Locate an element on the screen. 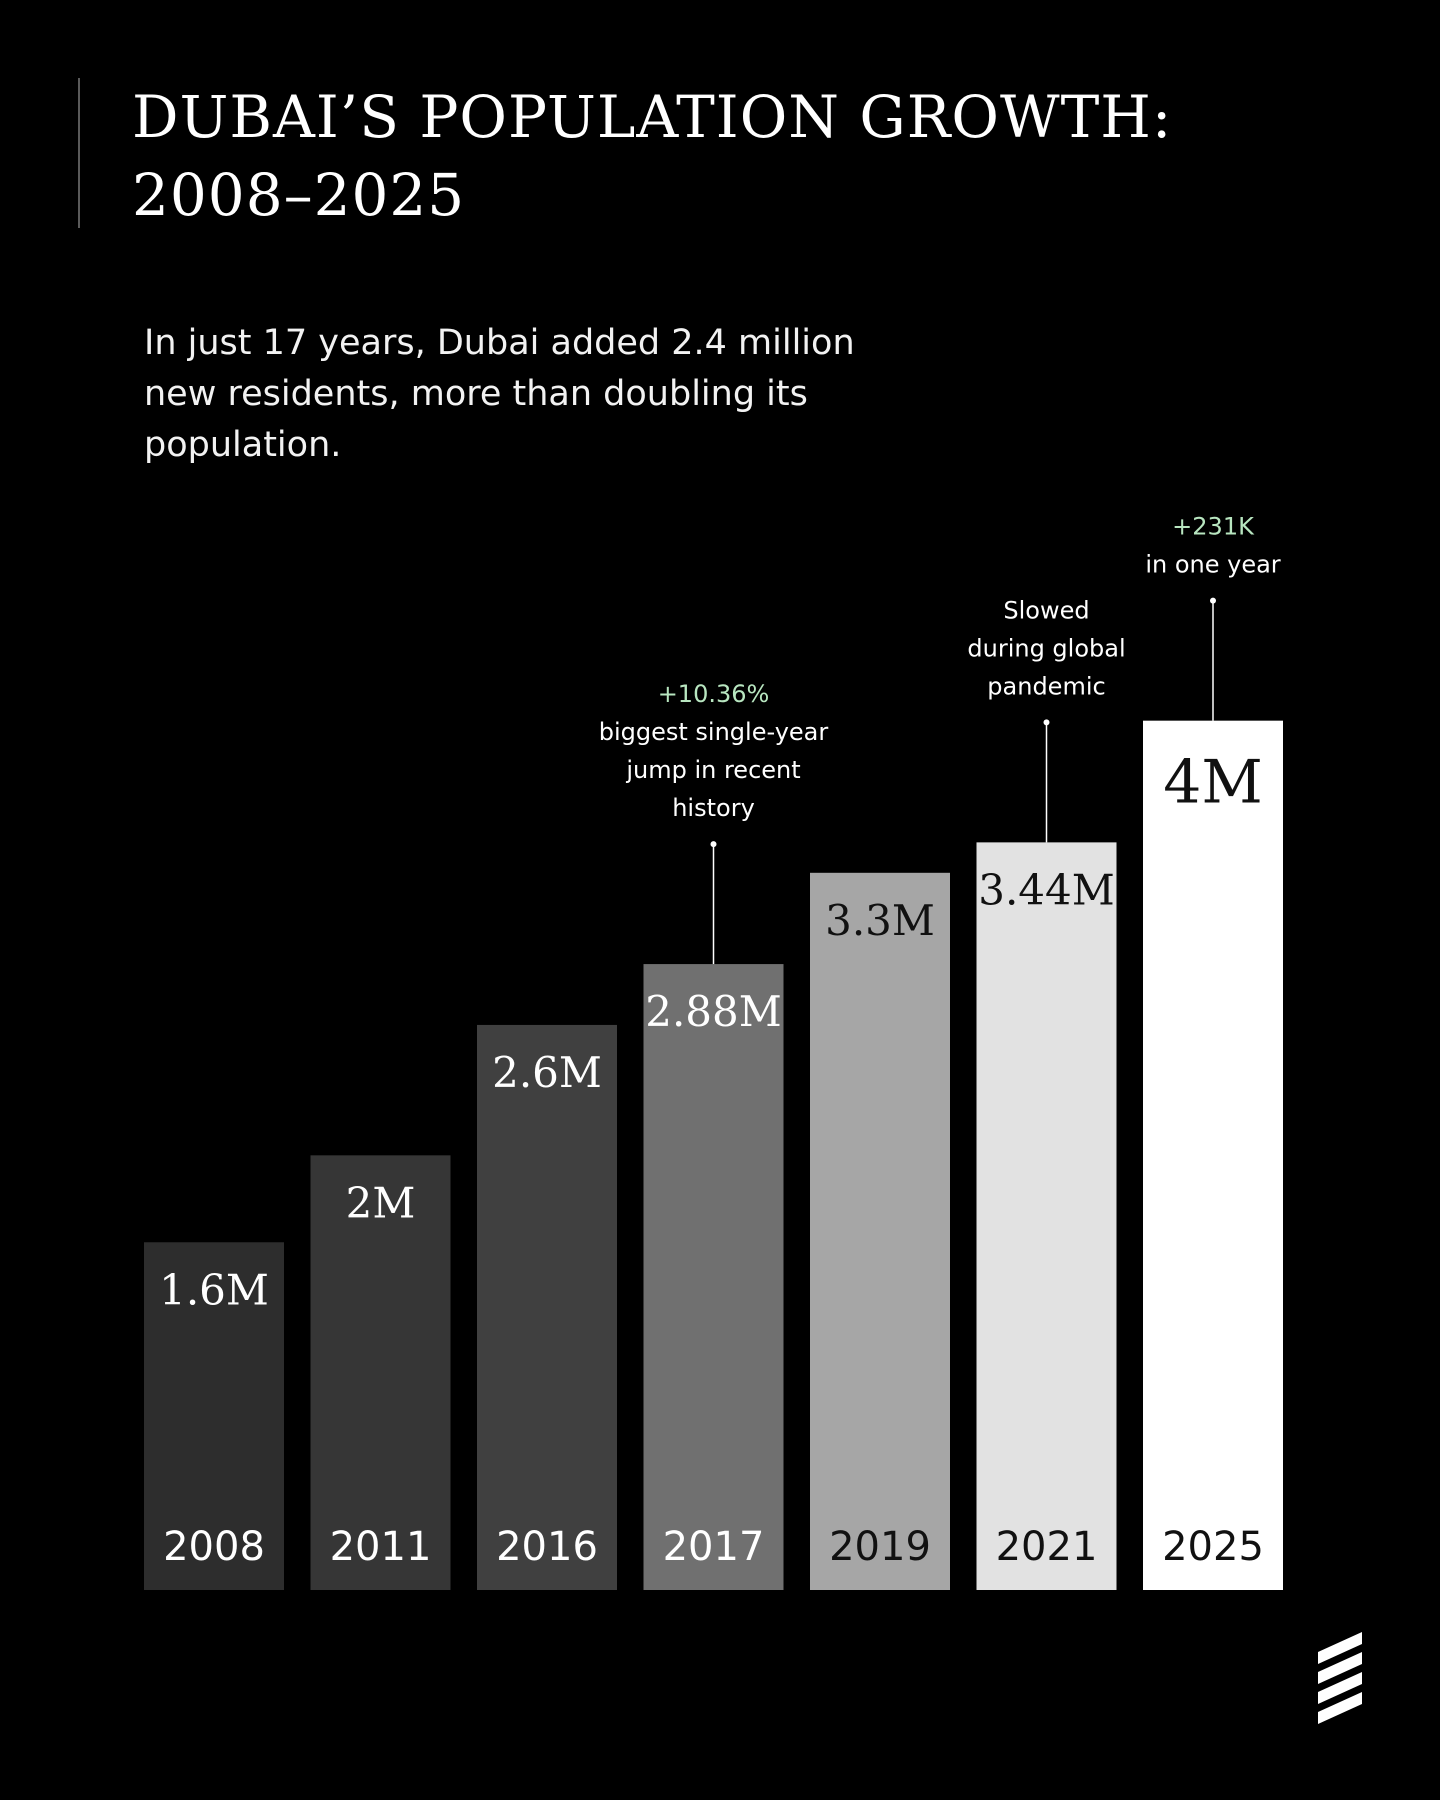 Image resolution: width=1440 pixels, height=1800 pixels. title-line-2: 2008–2025 is located at coordinates (299, 195).